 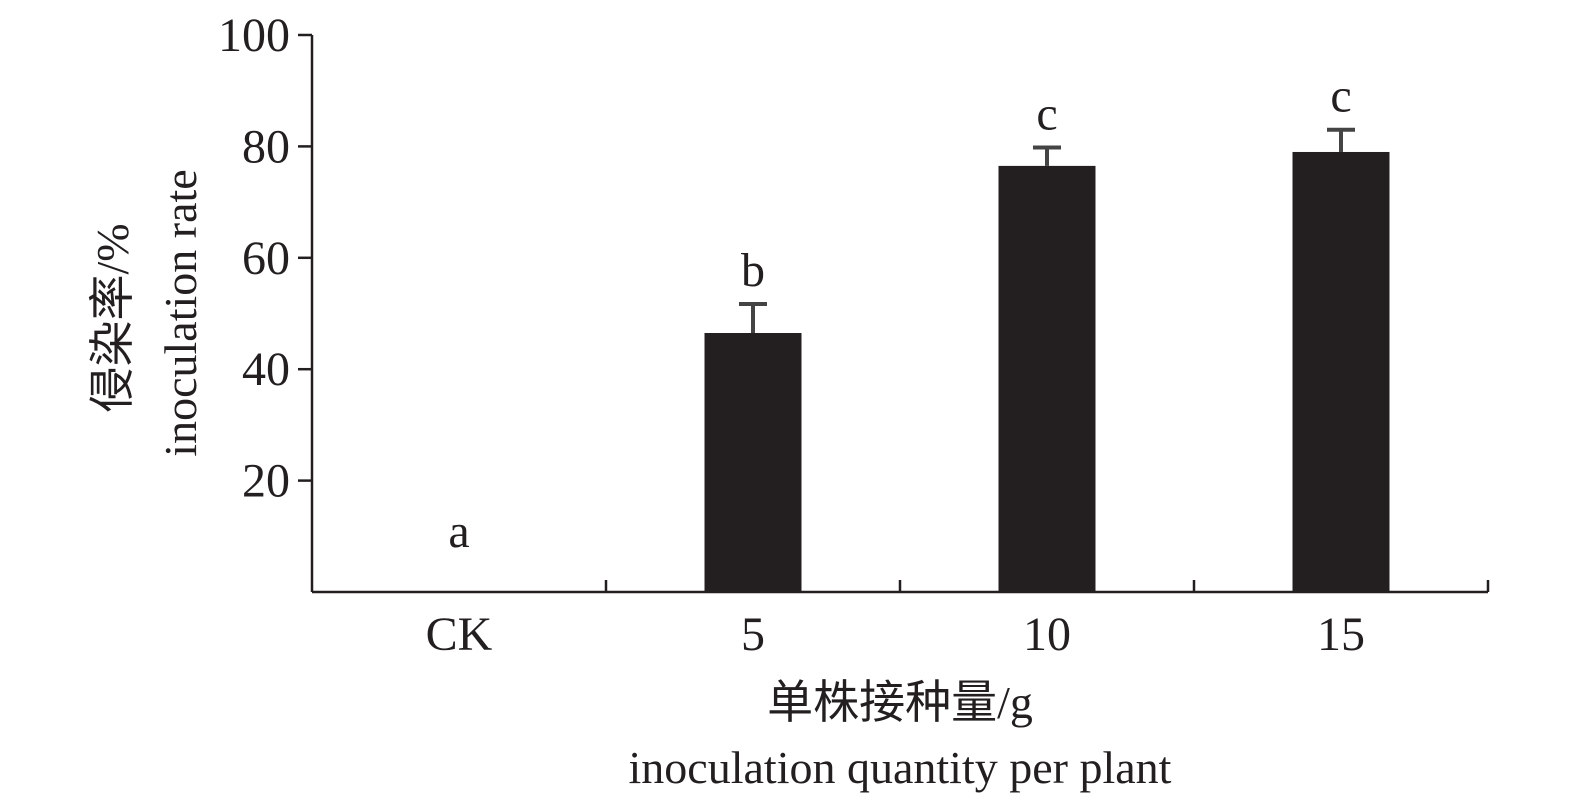 I want to click on x-tick-label: 5, so click(x=753, y=634).